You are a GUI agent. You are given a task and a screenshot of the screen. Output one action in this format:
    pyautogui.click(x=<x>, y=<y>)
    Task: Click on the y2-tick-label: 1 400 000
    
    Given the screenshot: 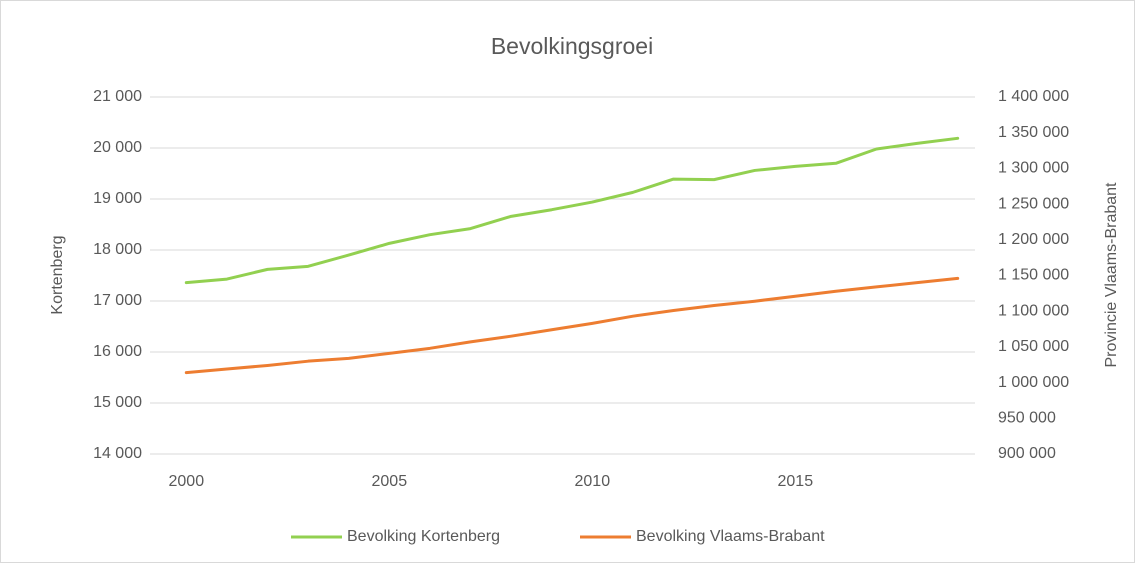 What is the action you would take?
    pyautogui.click(x=1033, y=96)
    